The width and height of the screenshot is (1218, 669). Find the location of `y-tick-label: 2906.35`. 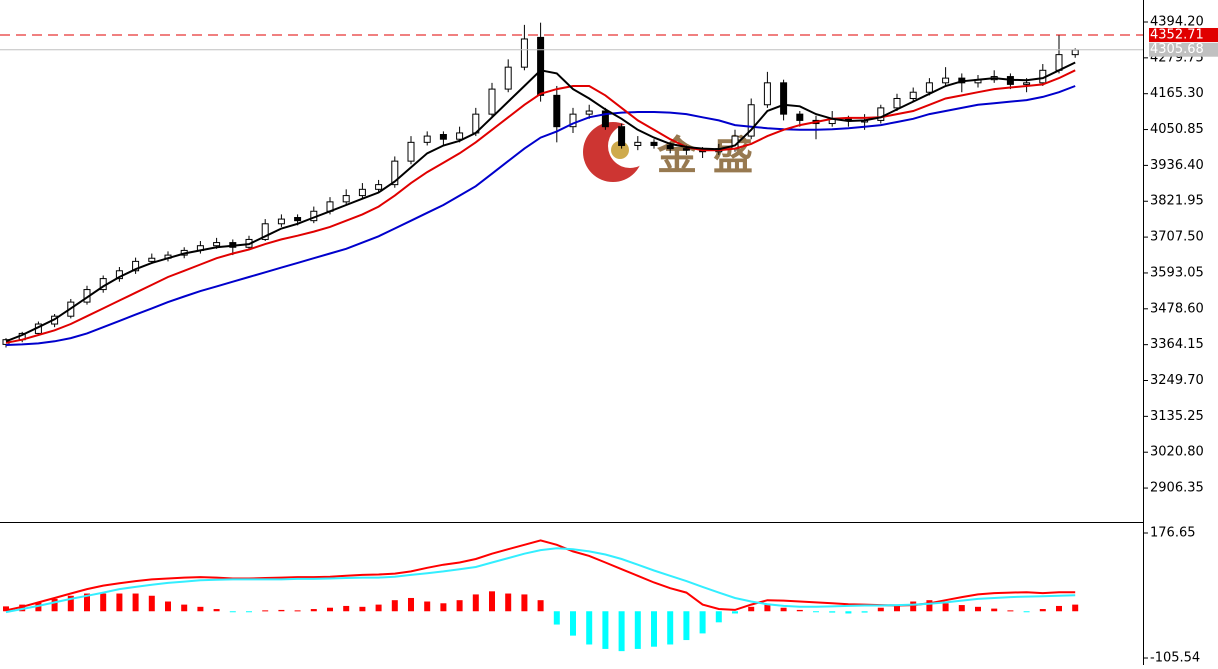

y-tick-label: 2906.35 is located at coordinates (1177, 488).